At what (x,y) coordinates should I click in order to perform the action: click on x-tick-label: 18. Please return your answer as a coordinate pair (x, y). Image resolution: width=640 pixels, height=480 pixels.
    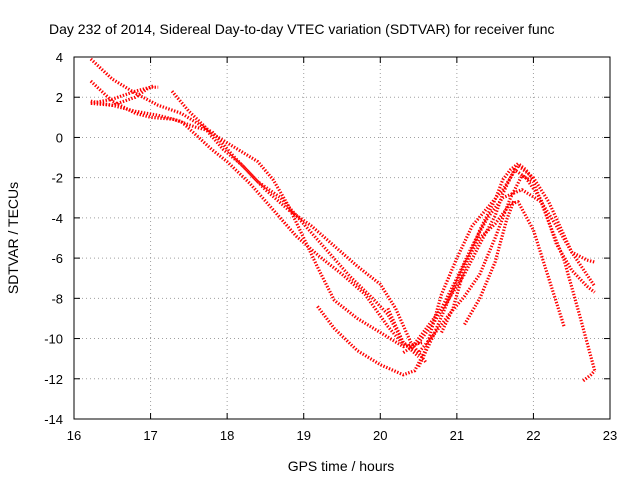
    Looking at the image, I should click on (227, 435).